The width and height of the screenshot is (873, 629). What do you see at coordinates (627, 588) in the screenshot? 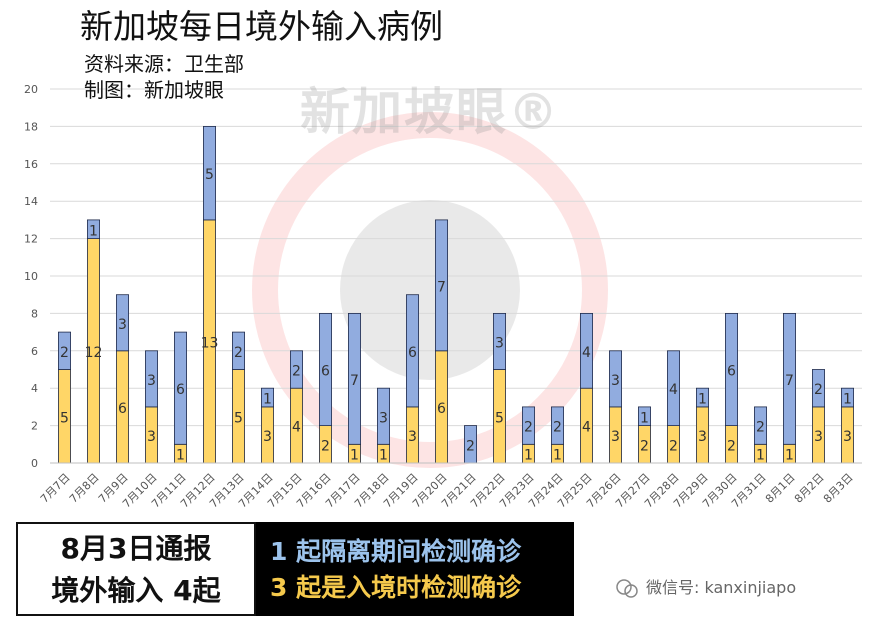
I see `wechat-icon` at bounding box center [627, 588].